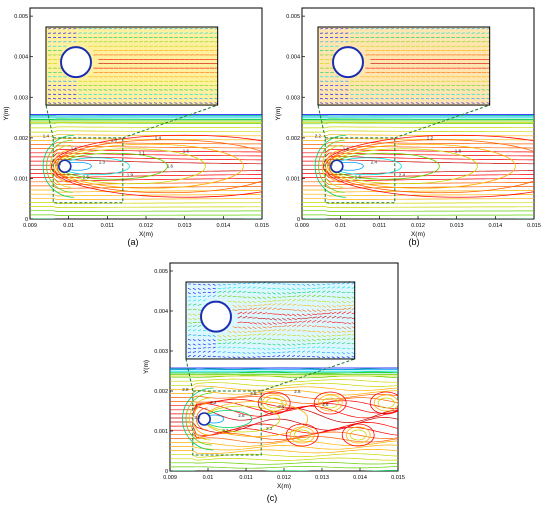  What do you see at coordinates (86, 177) in the screenshot?
I see `contour-label: 2.5` at bounding box center [86, 177].